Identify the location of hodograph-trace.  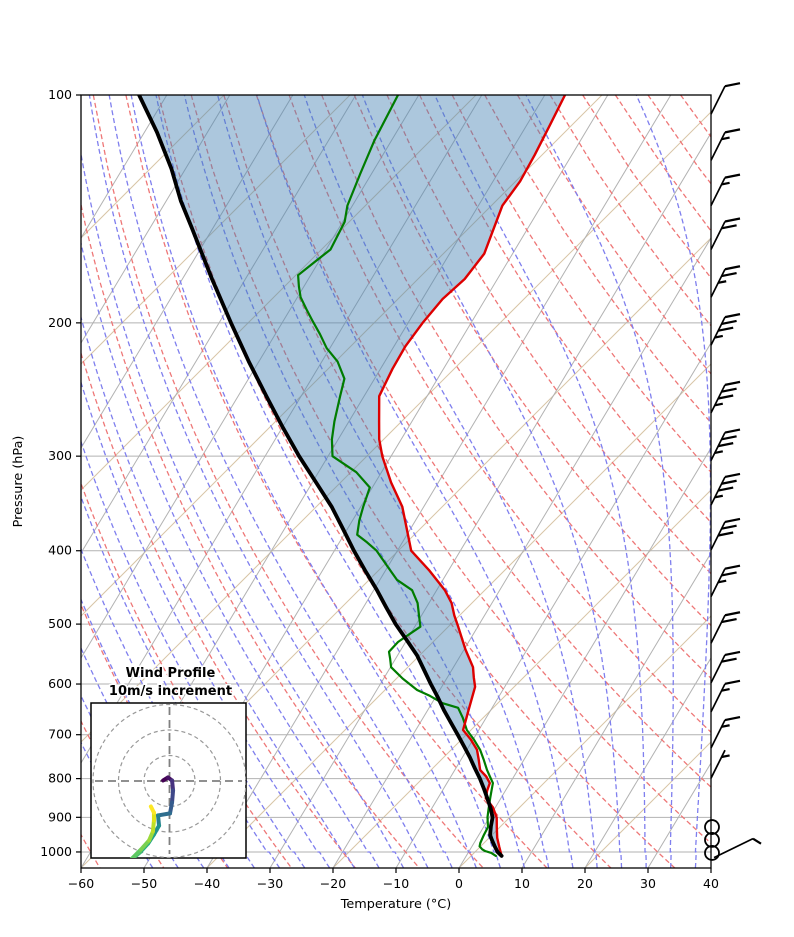
(152, 816).